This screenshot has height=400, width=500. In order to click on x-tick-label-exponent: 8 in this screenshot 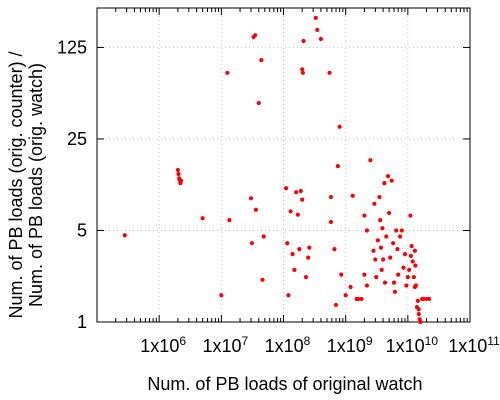, I will do `click(307, 341)`.